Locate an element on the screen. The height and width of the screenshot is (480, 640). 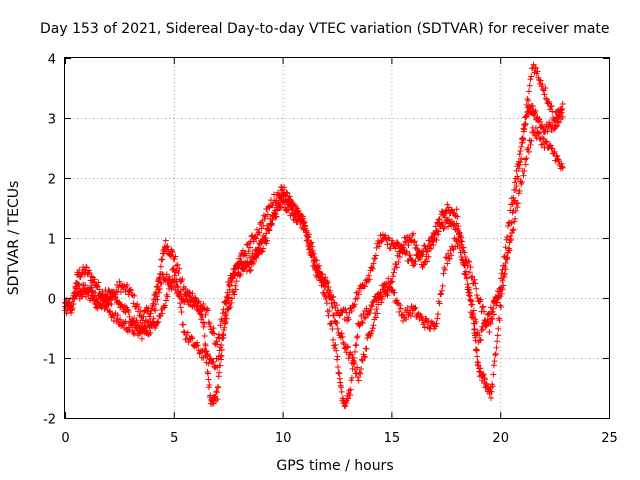
x-tick-label: 15 is located at coordinates (392, 438).